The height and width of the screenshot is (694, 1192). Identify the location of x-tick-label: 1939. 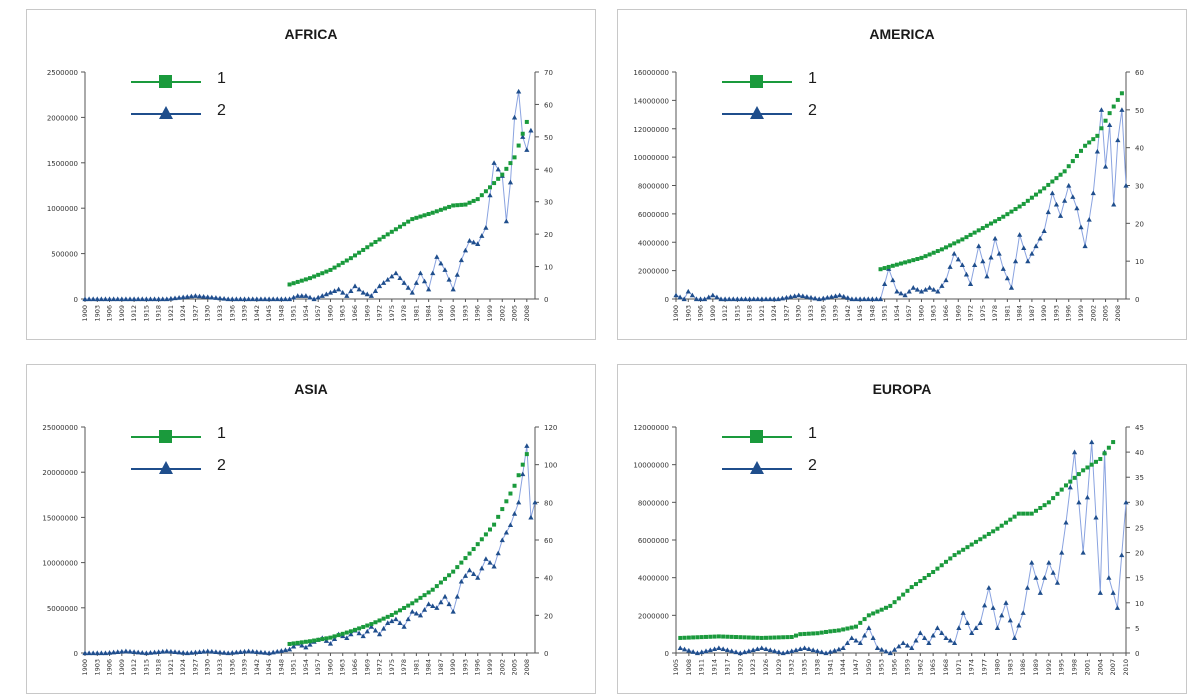
(836, 313).